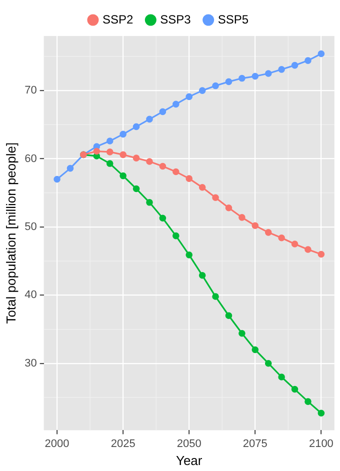  I want to click on legend-label: SSP3, so click(176, 19).